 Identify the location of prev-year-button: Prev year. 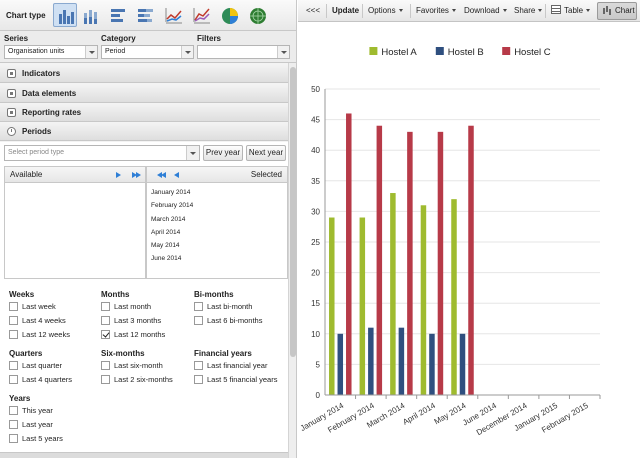
(223, 153).